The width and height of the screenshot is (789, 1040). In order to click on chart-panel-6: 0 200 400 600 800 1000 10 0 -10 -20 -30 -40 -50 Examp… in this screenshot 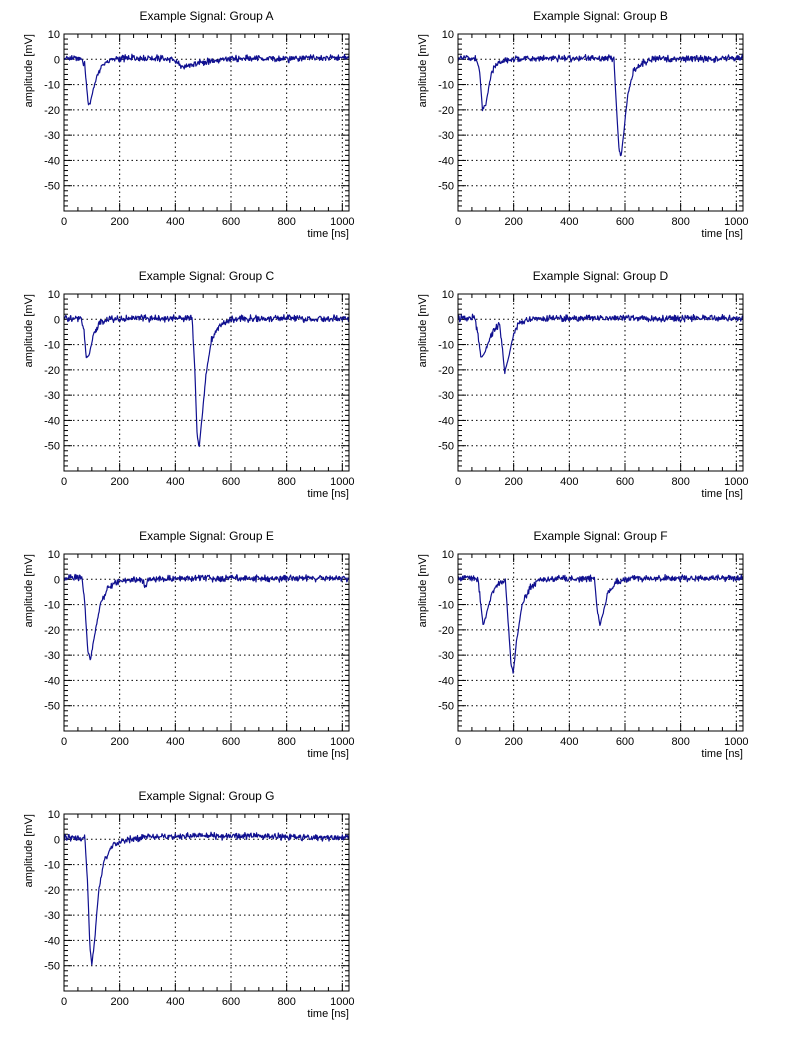, I will do `click(583, 644)`.